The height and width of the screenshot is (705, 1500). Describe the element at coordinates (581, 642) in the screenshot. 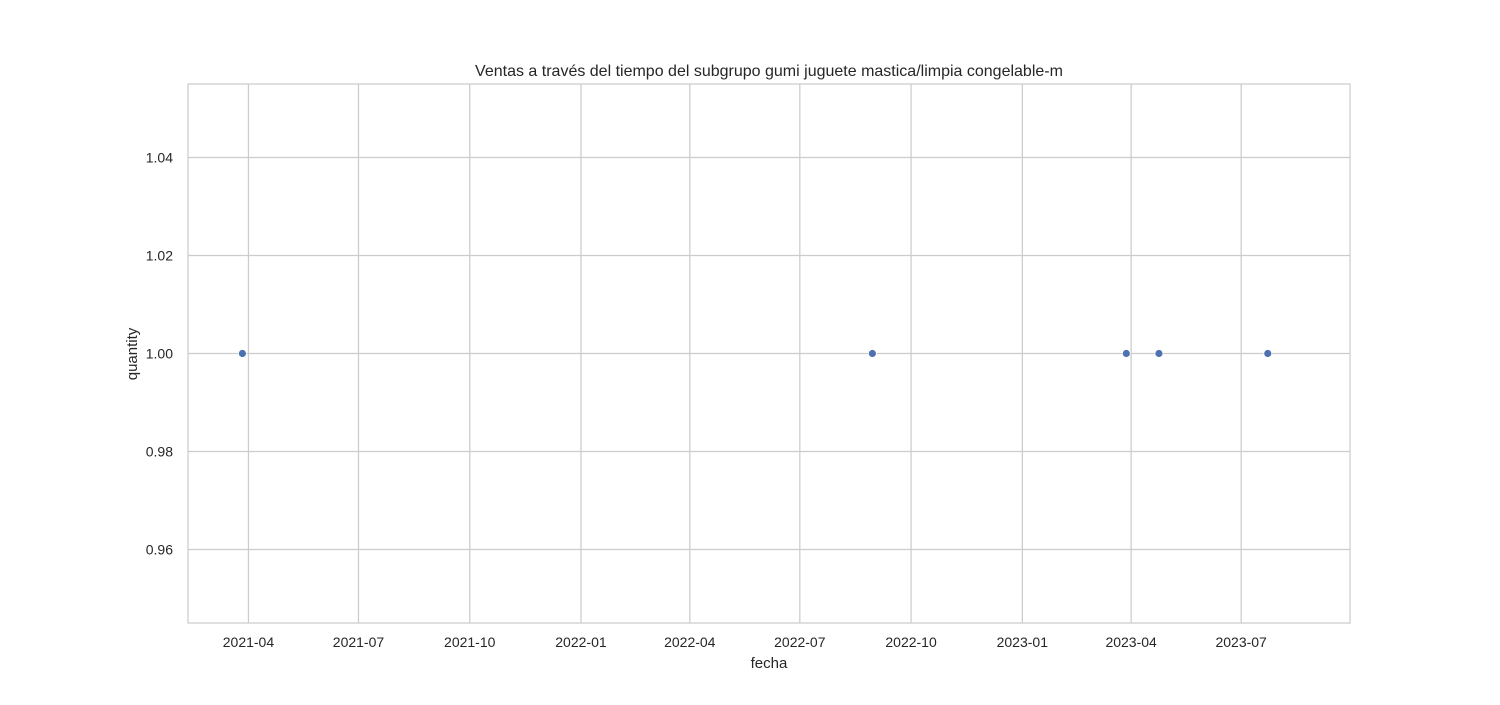

I see `x-tick-label: 2022-01` at that location.